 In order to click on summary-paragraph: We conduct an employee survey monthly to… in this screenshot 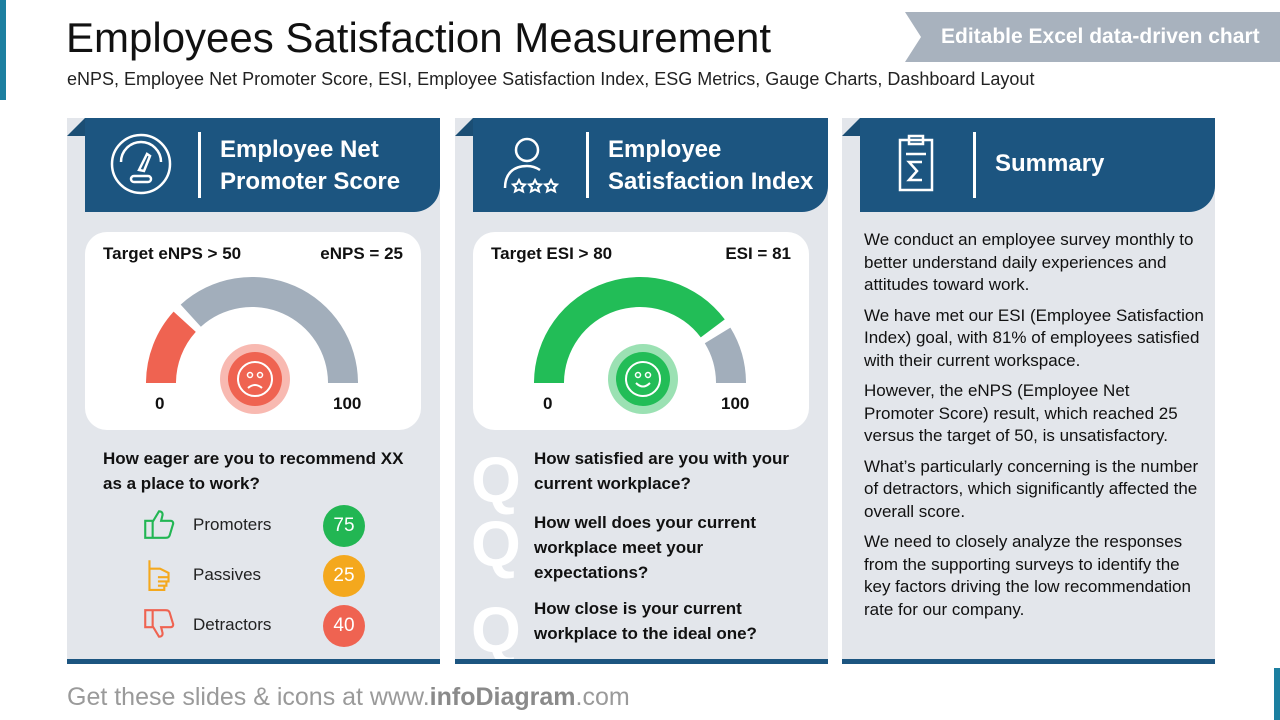, I will do `click(1029, 262)`.